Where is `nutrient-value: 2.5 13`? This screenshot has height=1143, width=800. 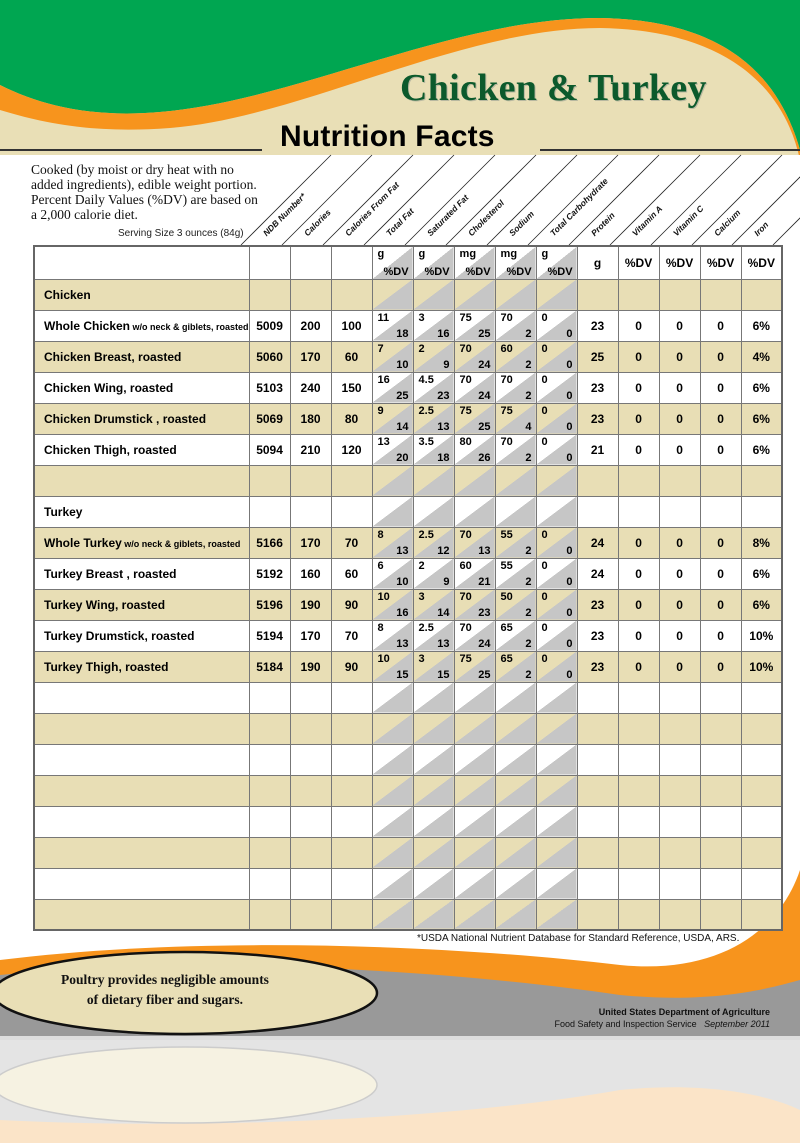 nutrient-value: 2.5 13 is located at coordinates (433, 635).